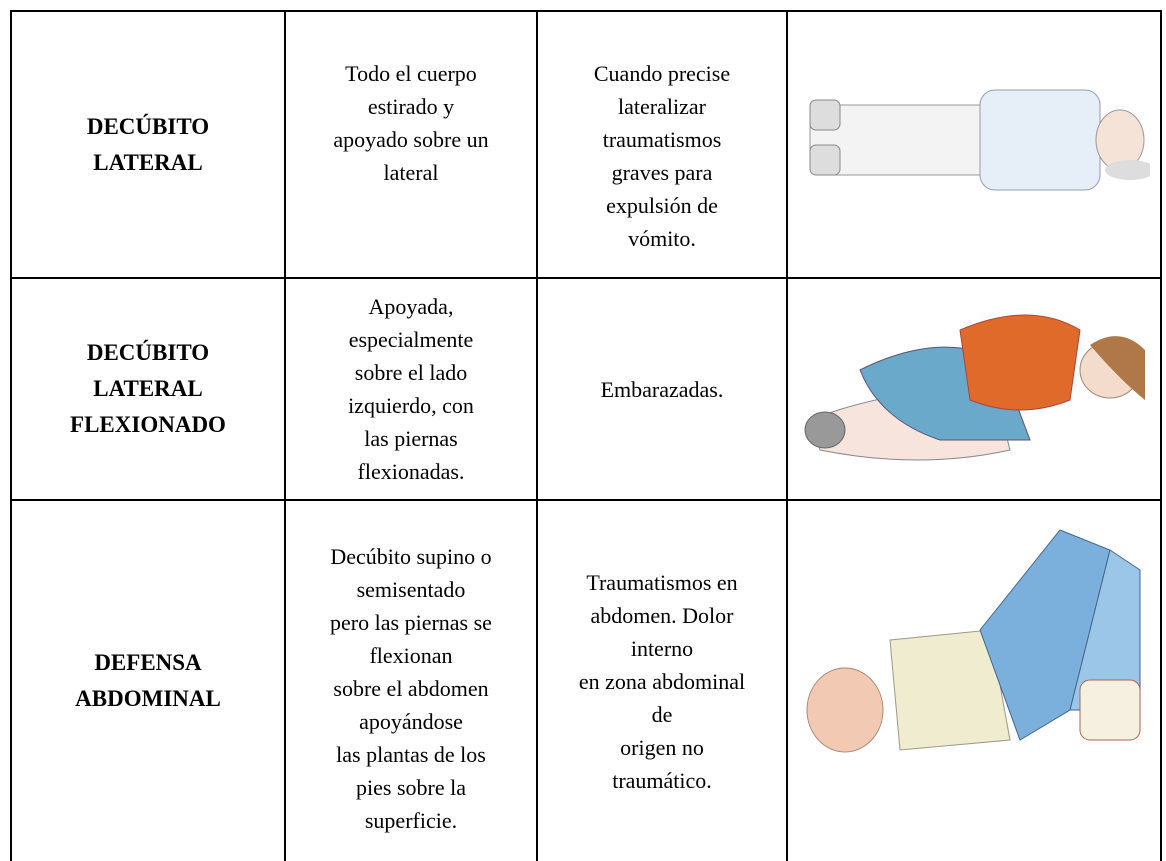  I want to click on cell-line: apoyándose, so click(411, 721).